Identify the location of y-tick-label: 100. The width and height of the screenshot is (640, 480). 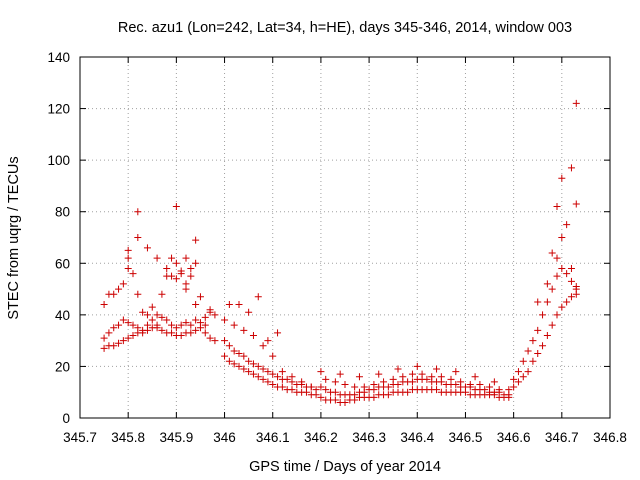
(58, 160).